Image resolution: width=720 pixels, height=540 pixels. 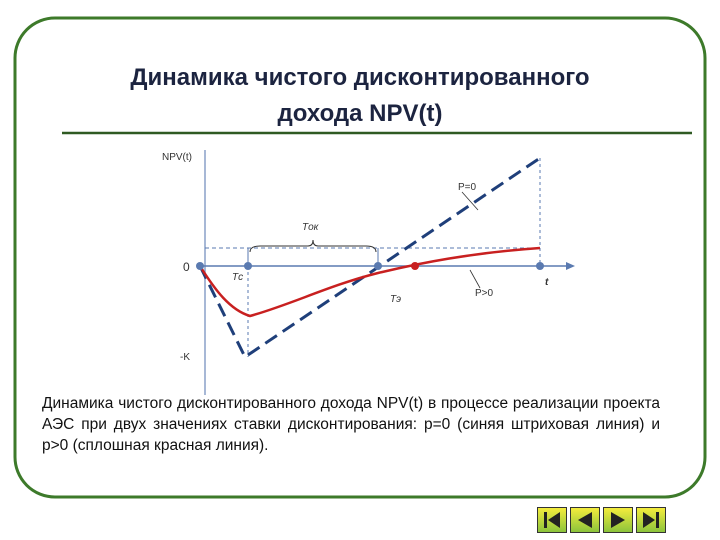 What do you see at coordinates (313, 246) in the screenshot?
I see `brace` at bounding box center [313, 246].